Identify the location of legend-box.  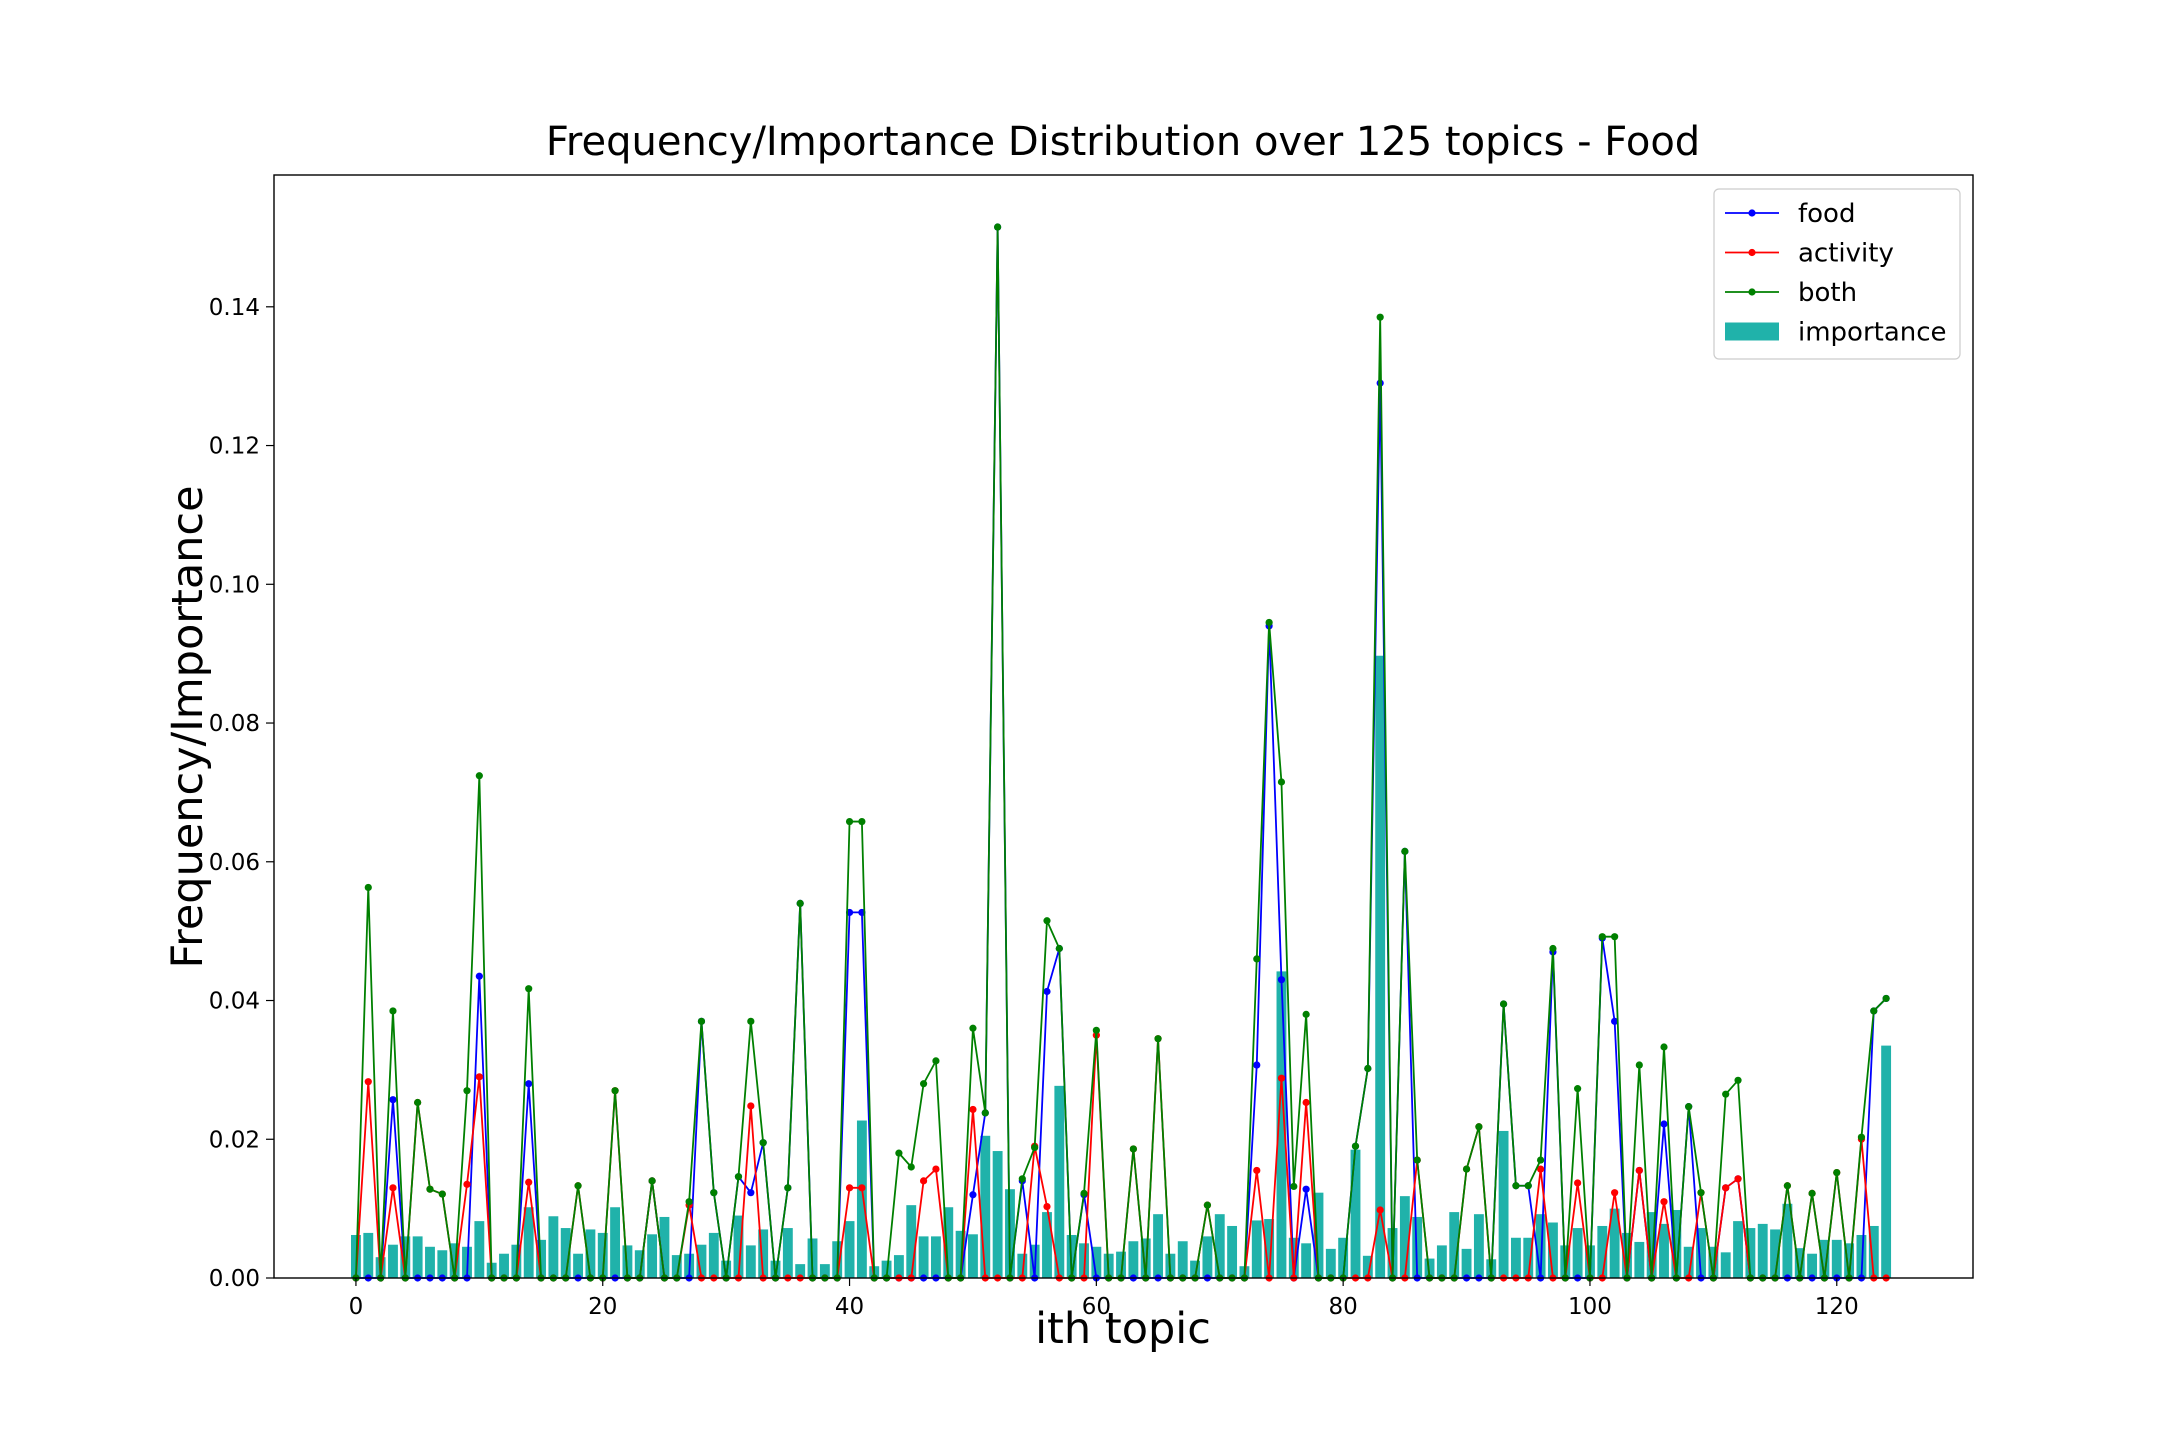
(1837, 274).